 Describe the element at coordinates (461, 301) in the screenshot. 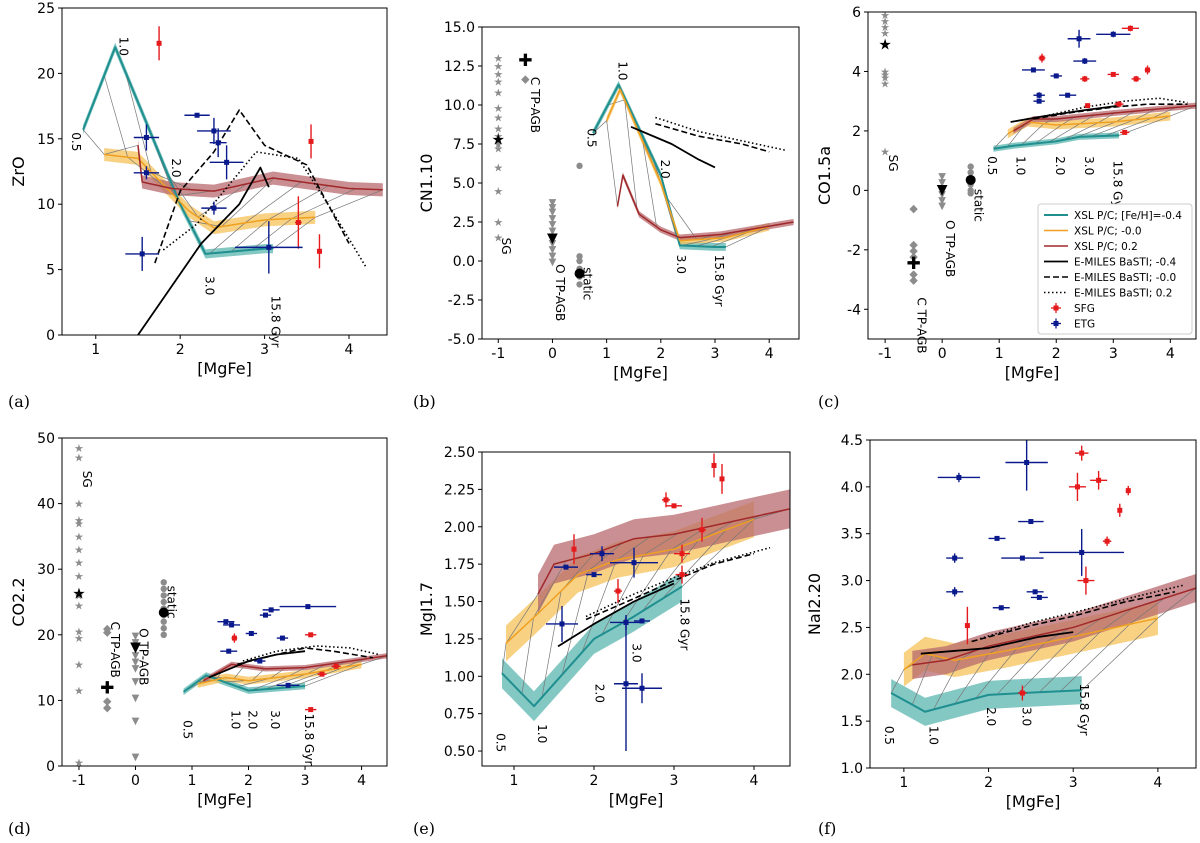

I see `y-tick-label: -2.5` at that location.